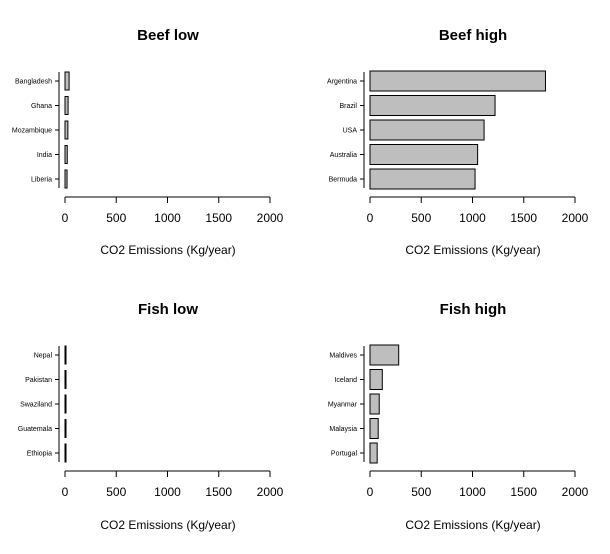  What do you see at coordinates (65, 379) in the screenshot?
I see `bar-pakistan` at bounding box center [65, 379].